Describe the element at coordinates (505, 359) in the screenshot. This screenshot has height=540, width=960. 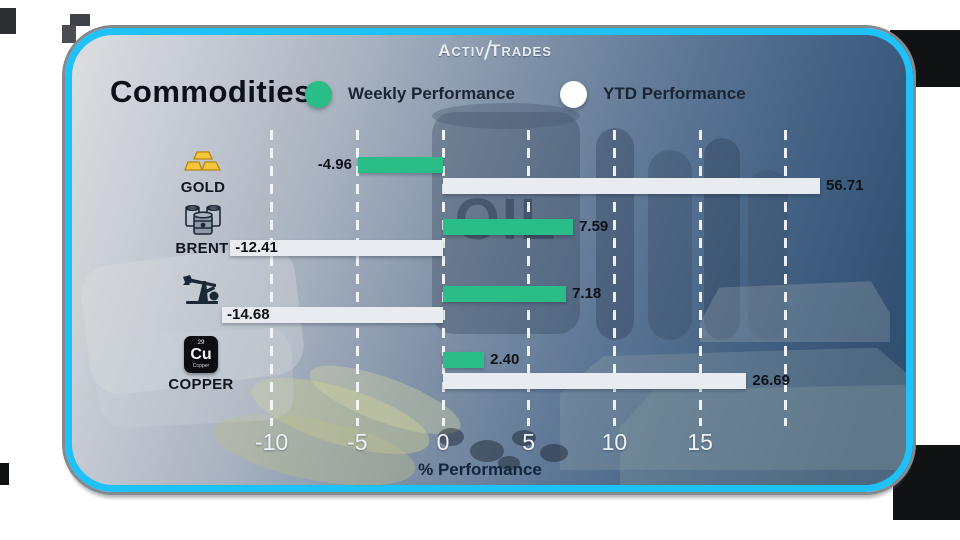
I see `bar-value-label: 2.40` at that location.